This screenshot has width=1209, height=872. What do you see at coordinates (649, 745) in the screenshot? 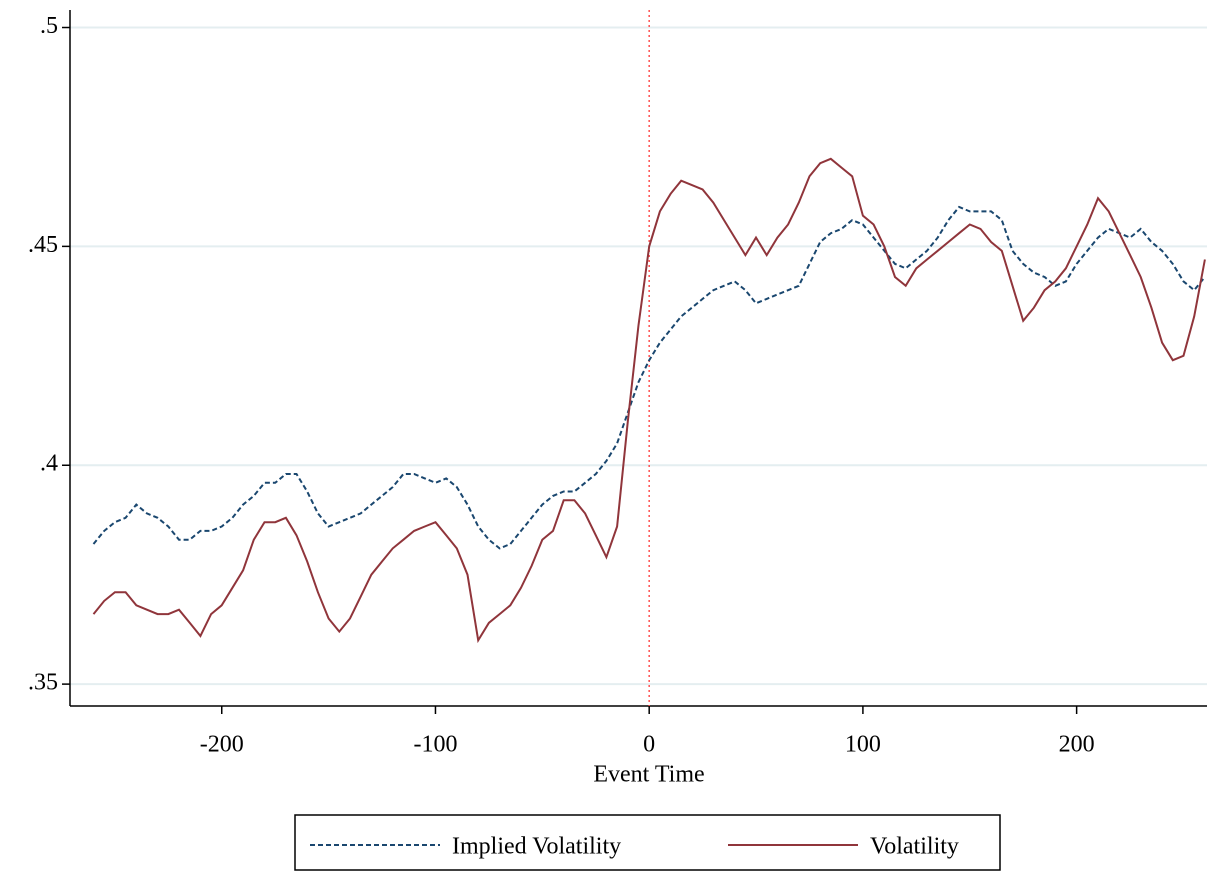
I see `x-tick-label: 0` at bounding box center [649, 745].